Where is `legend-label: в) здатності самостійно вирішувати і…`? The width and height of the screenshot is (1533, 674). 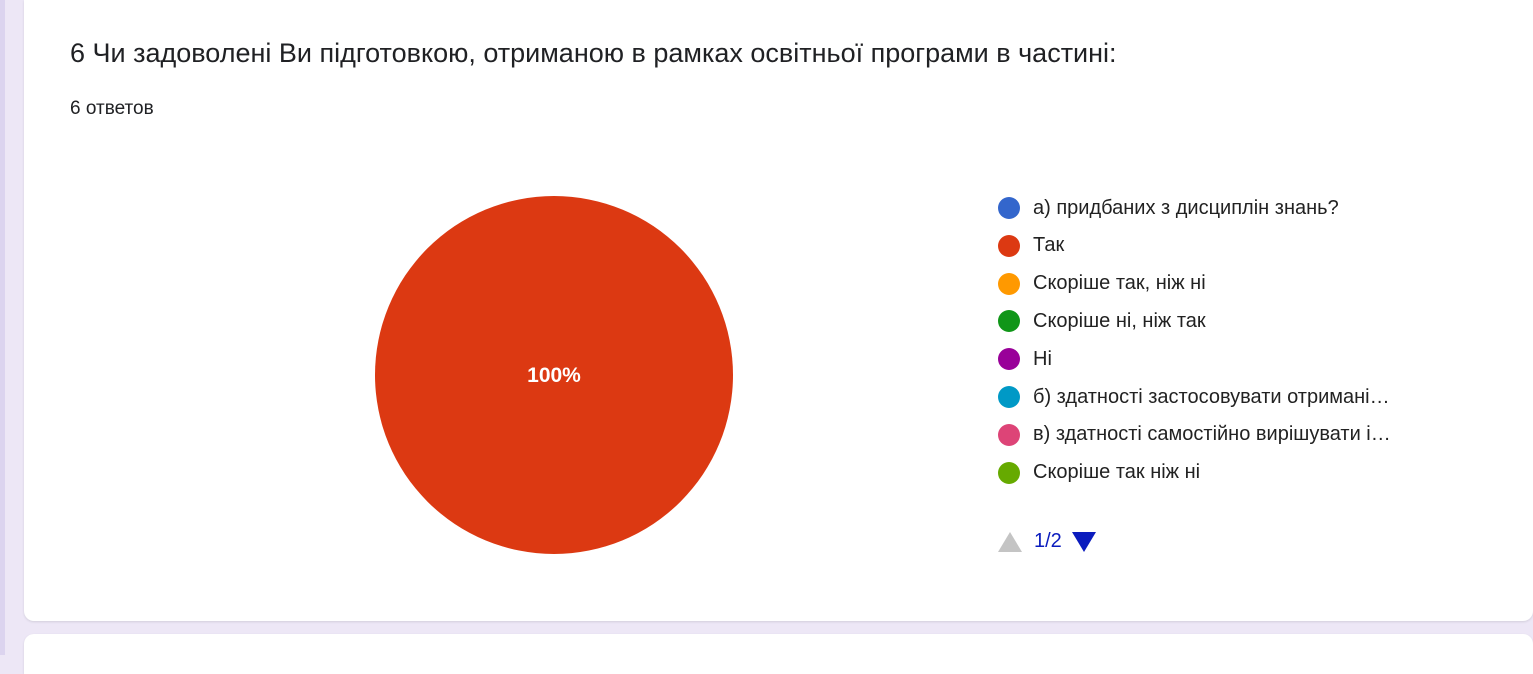 legend-label: в) здатності самостійно вирішувати і… is located at coordinates (1212, 434).